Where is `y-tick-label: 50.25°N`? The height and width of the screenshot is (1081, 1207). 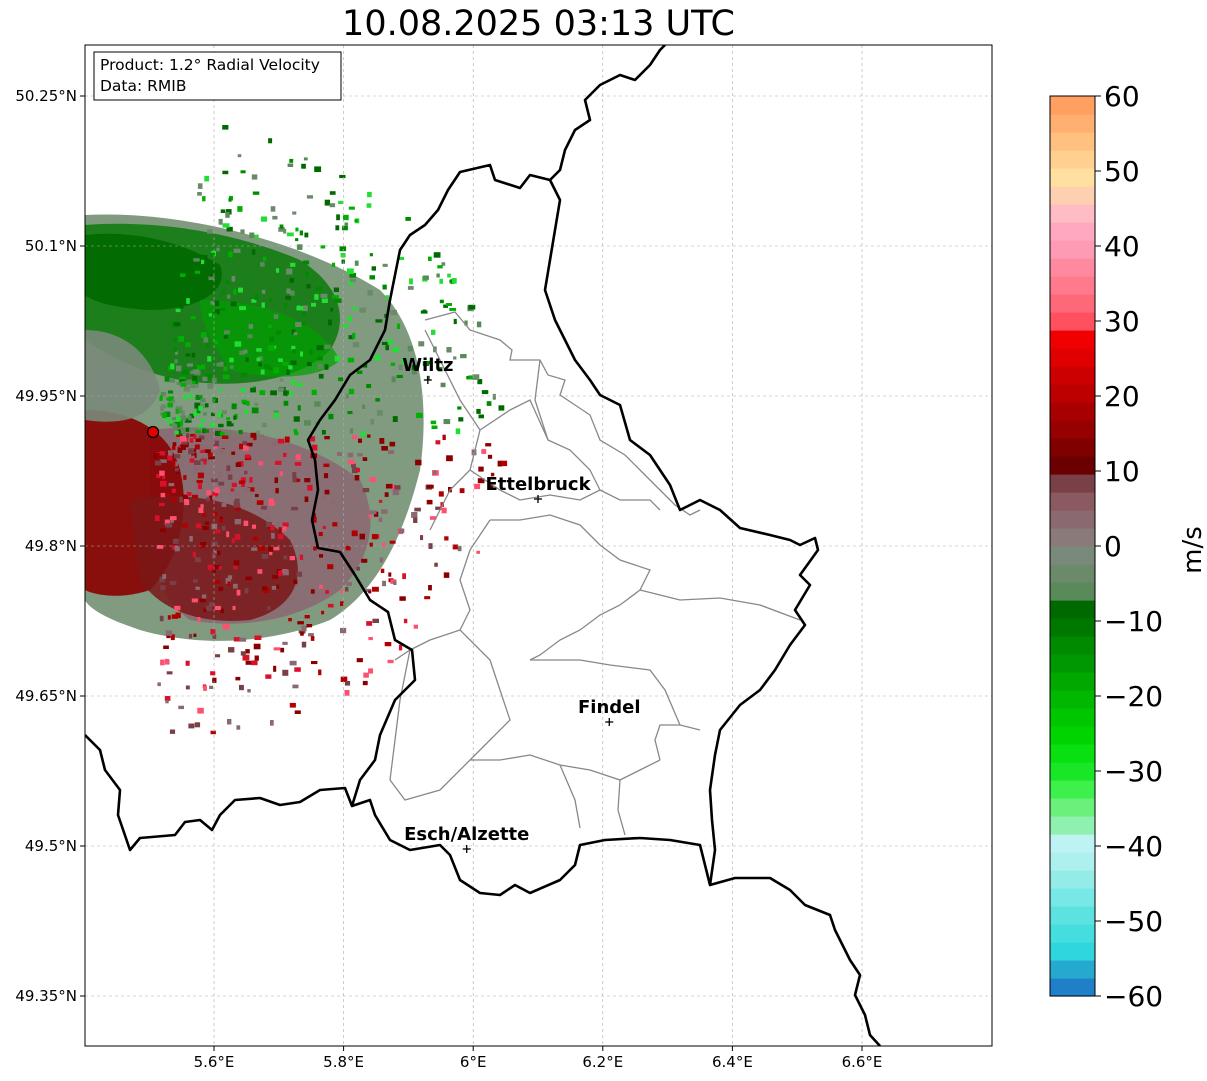
y-tick-label: 50.25°N is located at coordinates (46, 96).